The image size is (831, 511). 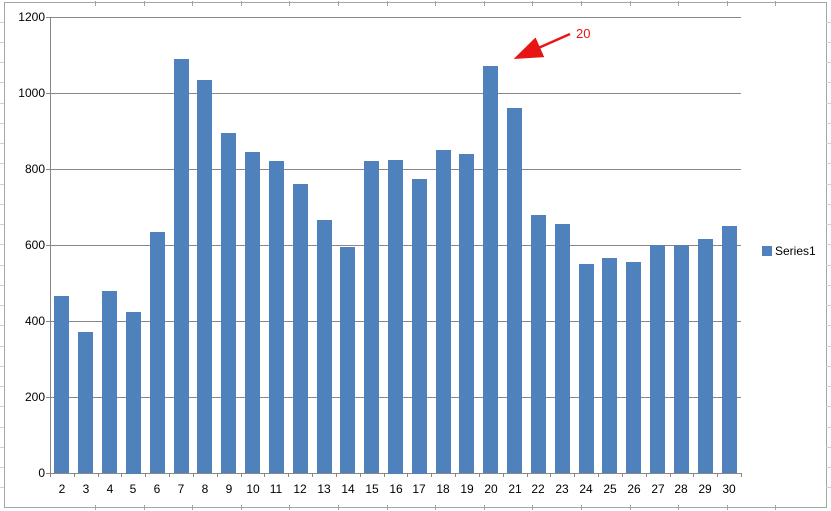 What do you see at coordinates (229, 489) in the screenshot?
I see `x-axis-label: 9` at bounding box center [229, 489].